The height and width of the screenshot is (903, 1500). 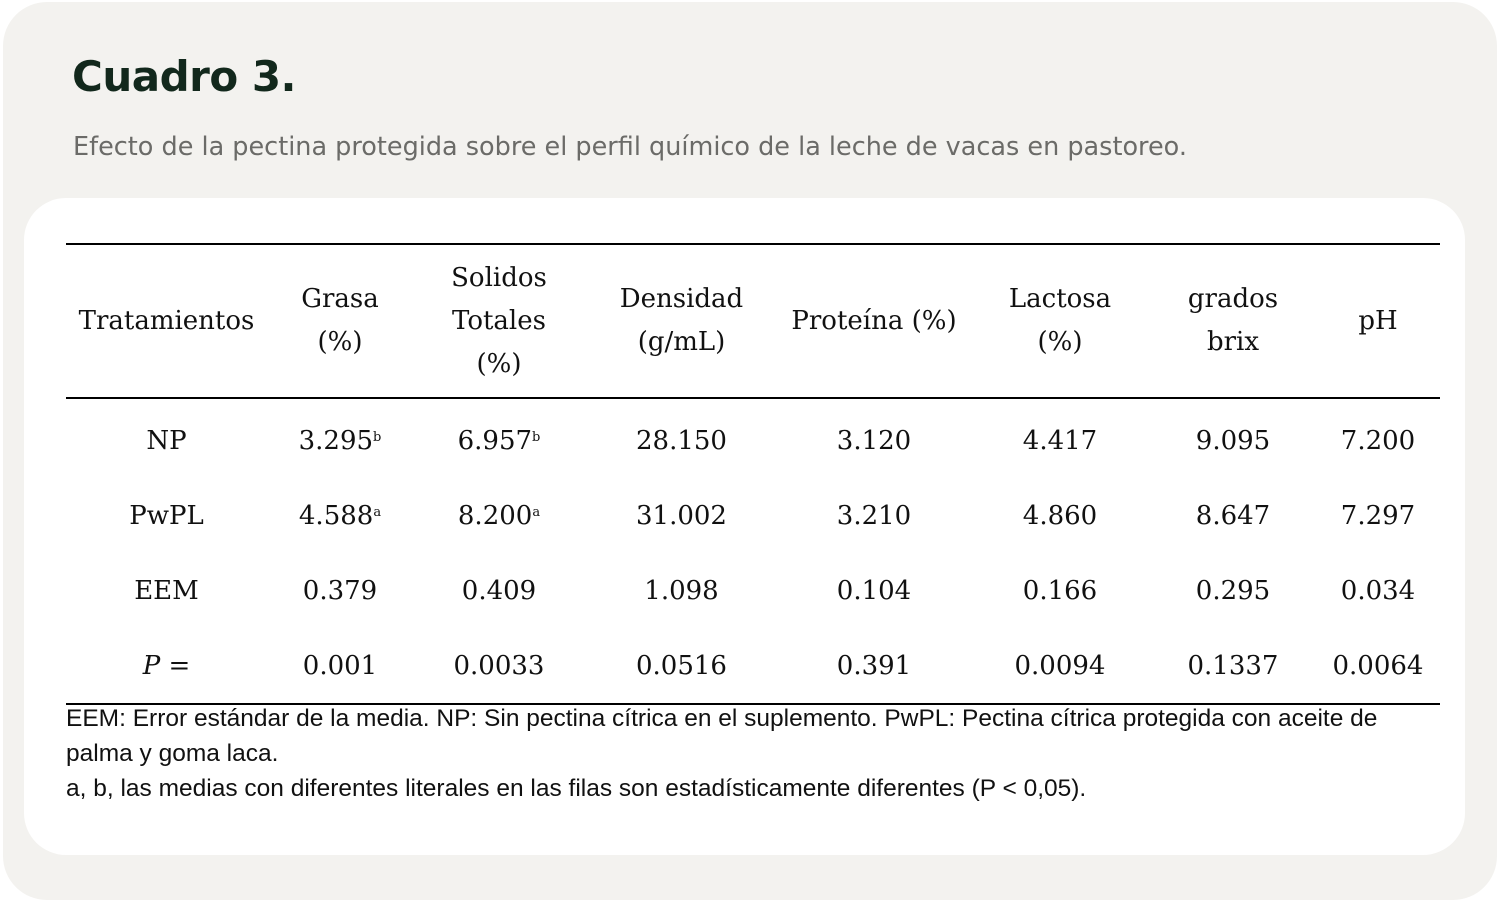 I want to click on table-cell: 0.001, so click(x=340, y=666).